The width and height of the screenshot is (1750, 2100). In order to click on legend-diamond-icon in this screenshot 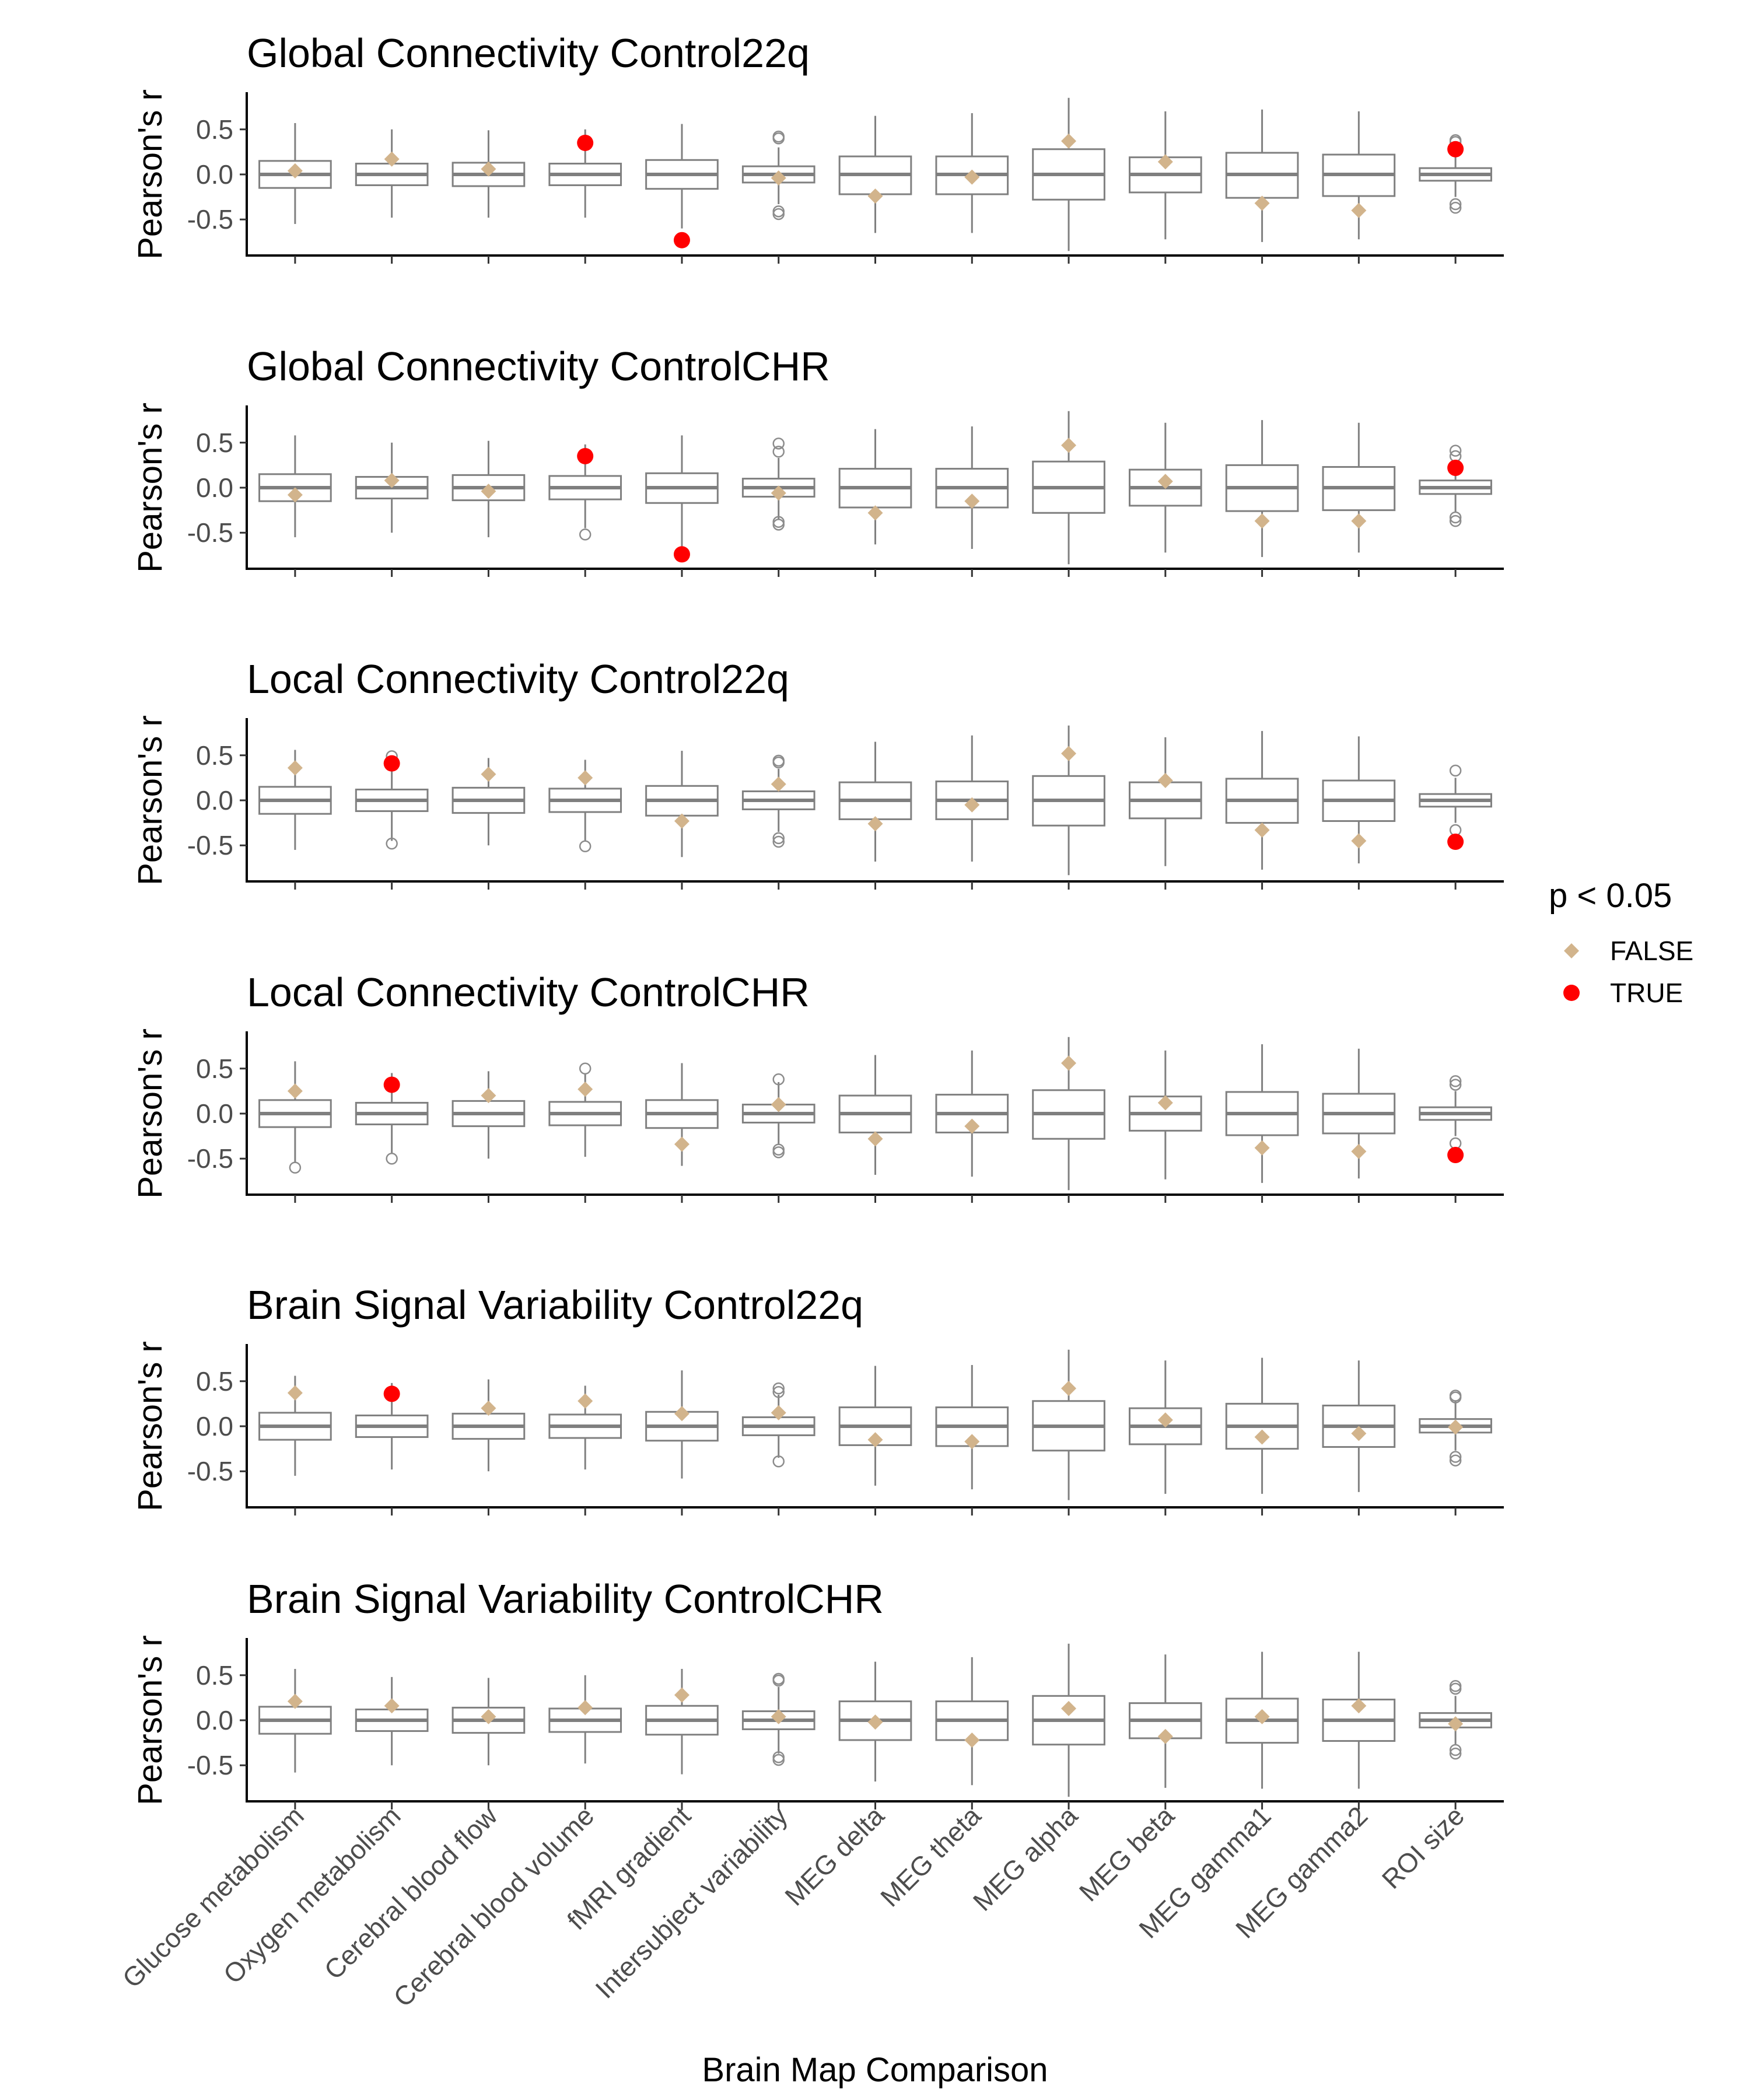, I will do `click(1571, 950)`.